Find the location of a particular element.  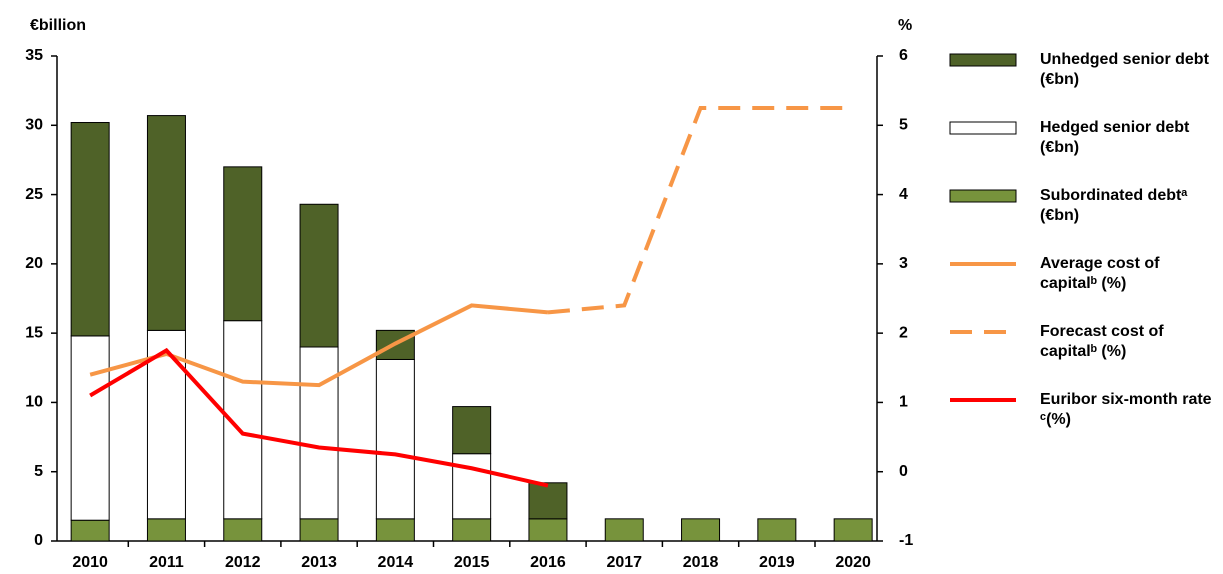

y2-tick-label: 6 is located at coordinates (903, 55).